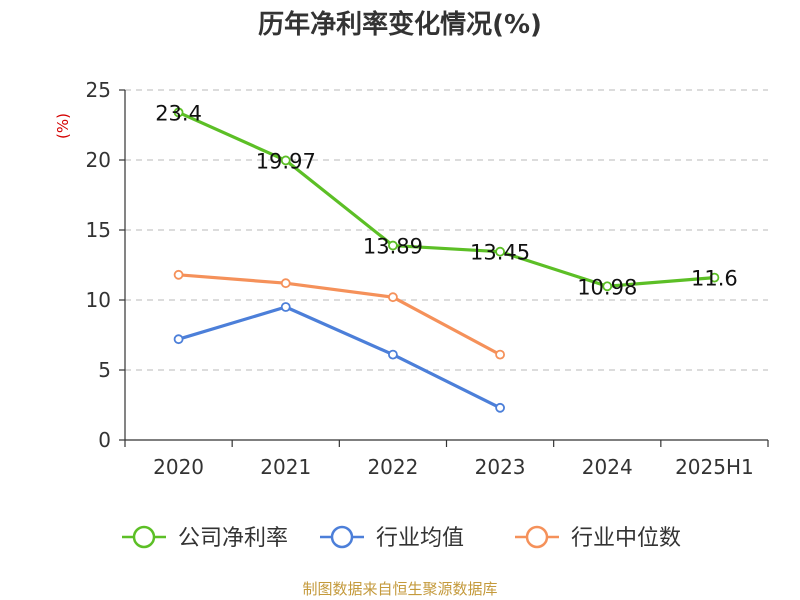  What do you see at coordinates (98, 160) in the screenshot?
I see `y-tick-label: 20` at bounding box center [98, 160].